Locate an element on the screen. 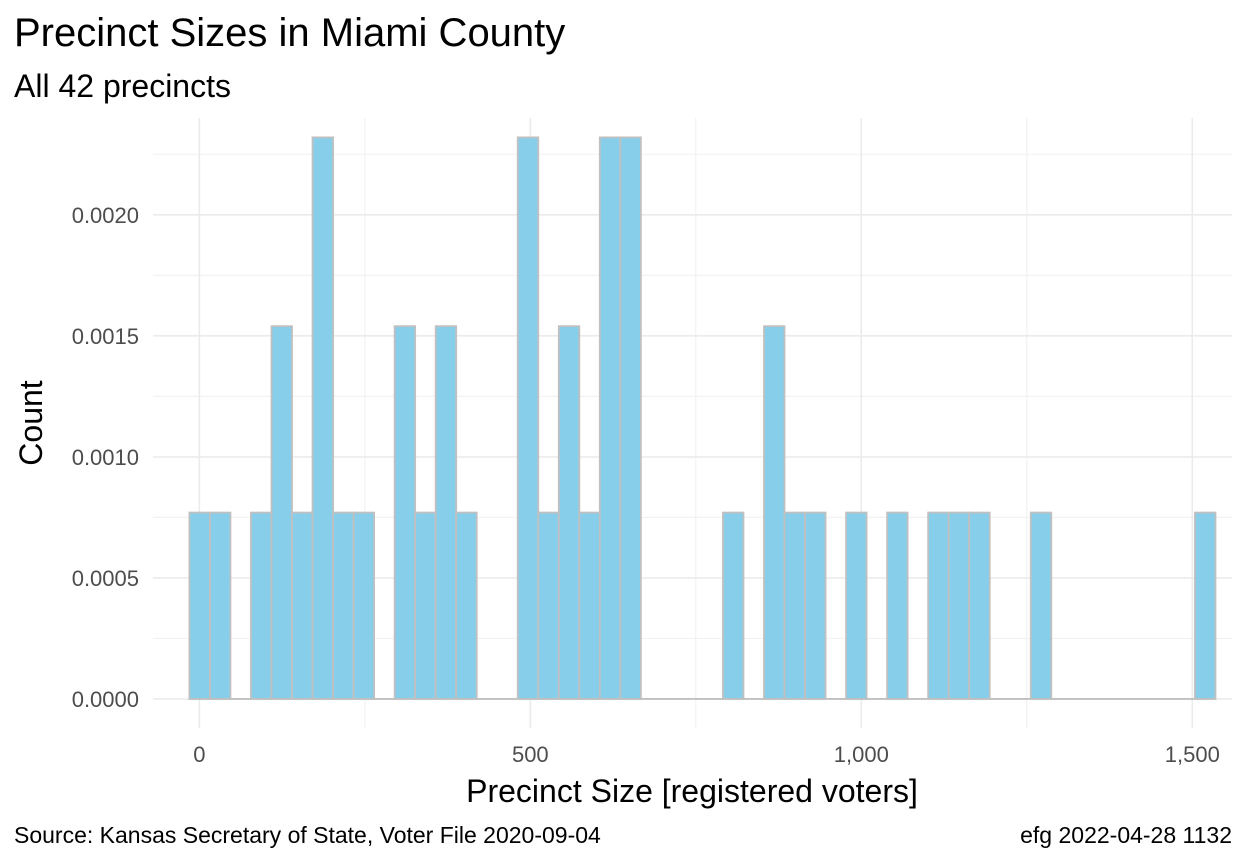 The width and height of the screenshot is (1248, 864). x-tick-label: 0 is located at coordinates (199, 754).